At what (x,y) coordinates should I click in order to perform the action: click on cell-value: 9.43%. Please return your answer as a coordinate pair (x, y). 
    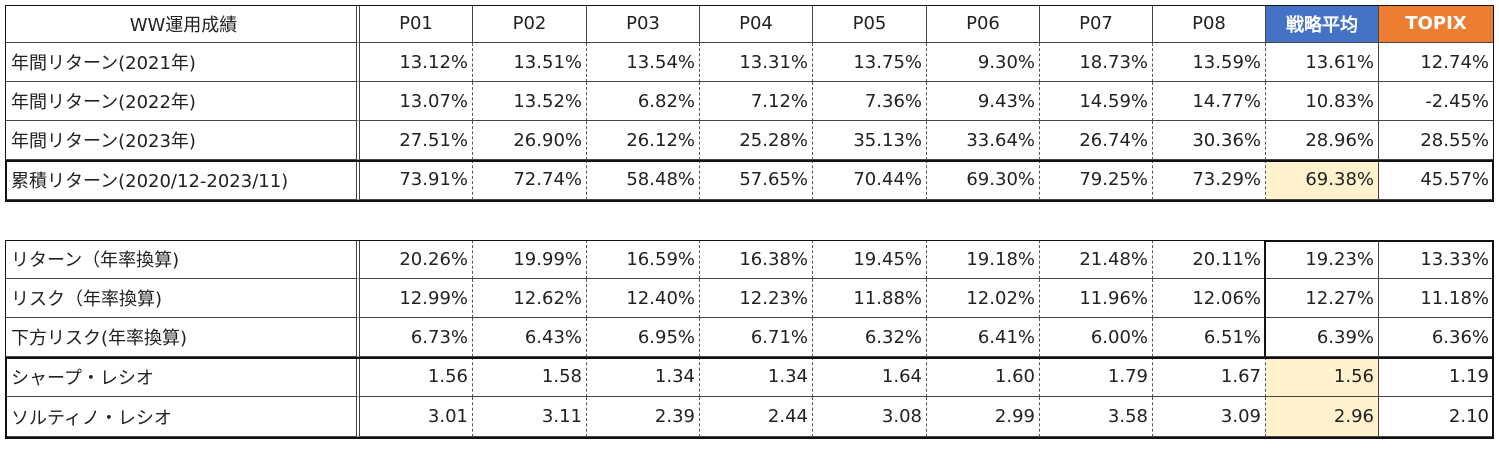
    Looking at the image, I should click on (983, 101).